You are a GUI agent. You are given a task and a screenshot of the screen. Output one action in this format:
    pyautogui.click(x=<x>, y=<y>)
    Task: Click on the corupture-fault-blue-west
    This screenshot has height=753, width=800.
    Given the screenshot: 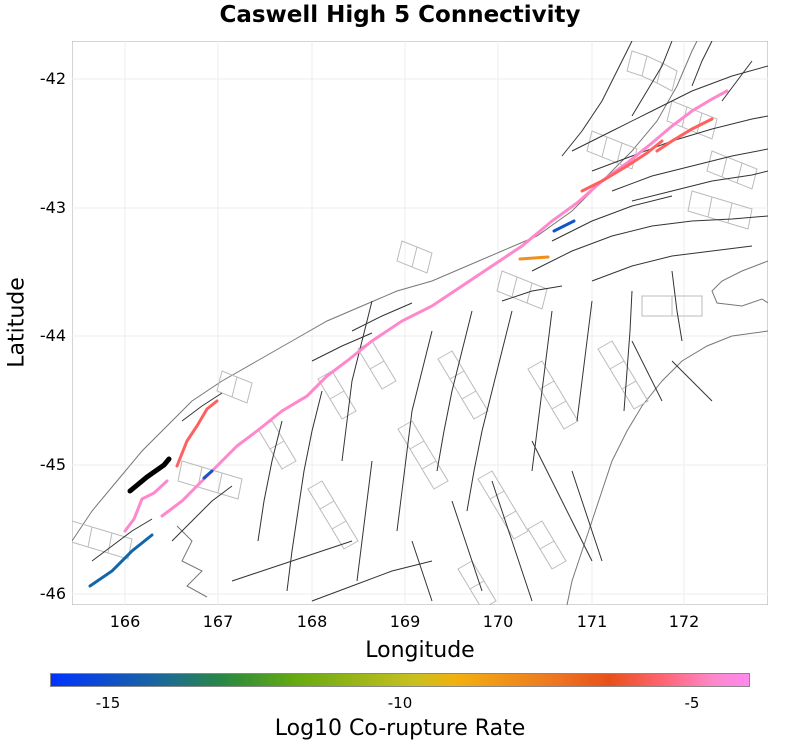 What is the action you would take?
    pyautogui.click(x=121, y=560)
    